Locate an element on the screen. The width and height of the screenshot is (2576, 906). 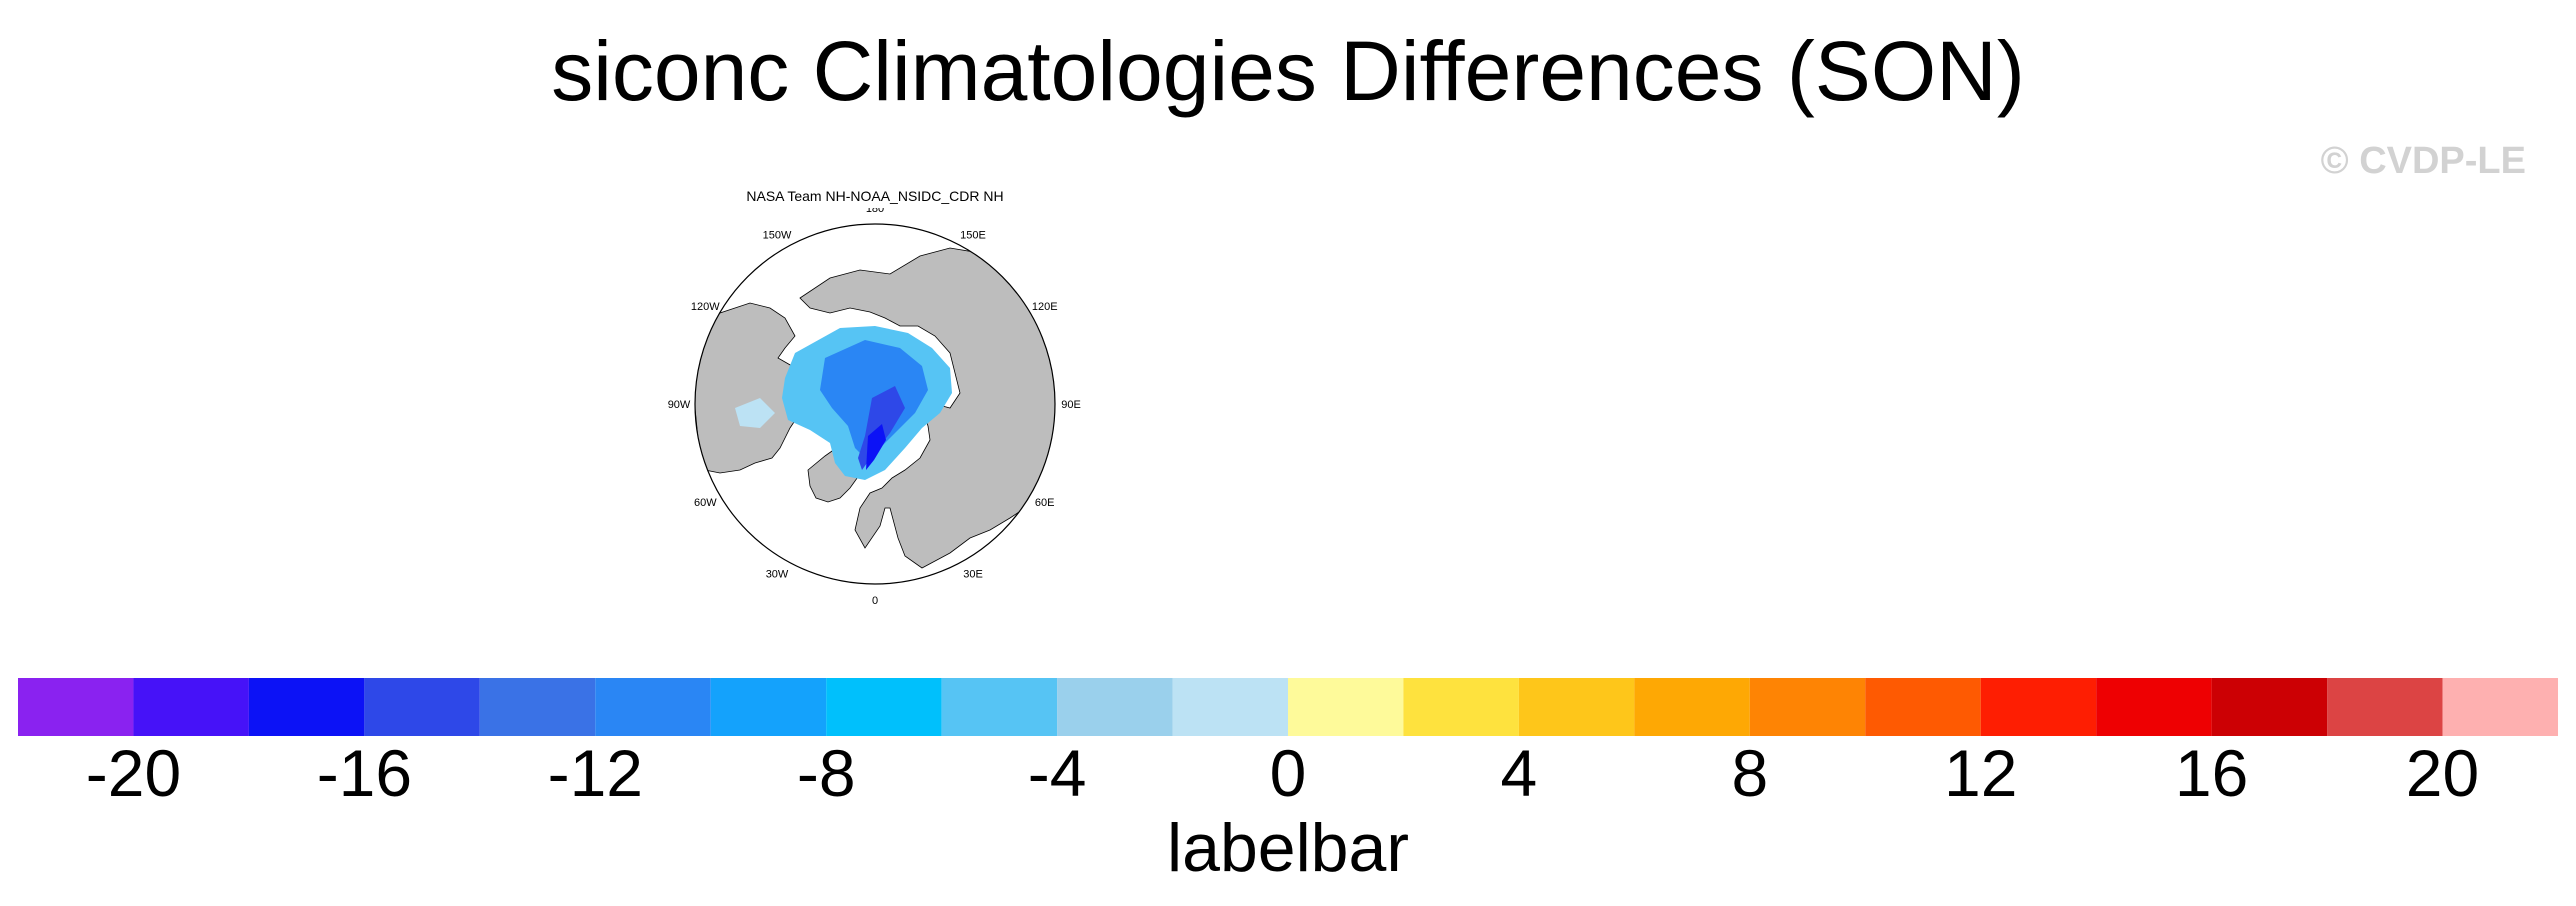
panel-title: NASA Team NH-NOAA_NSIDC_CDR NH is located at coordinates (875, 196).